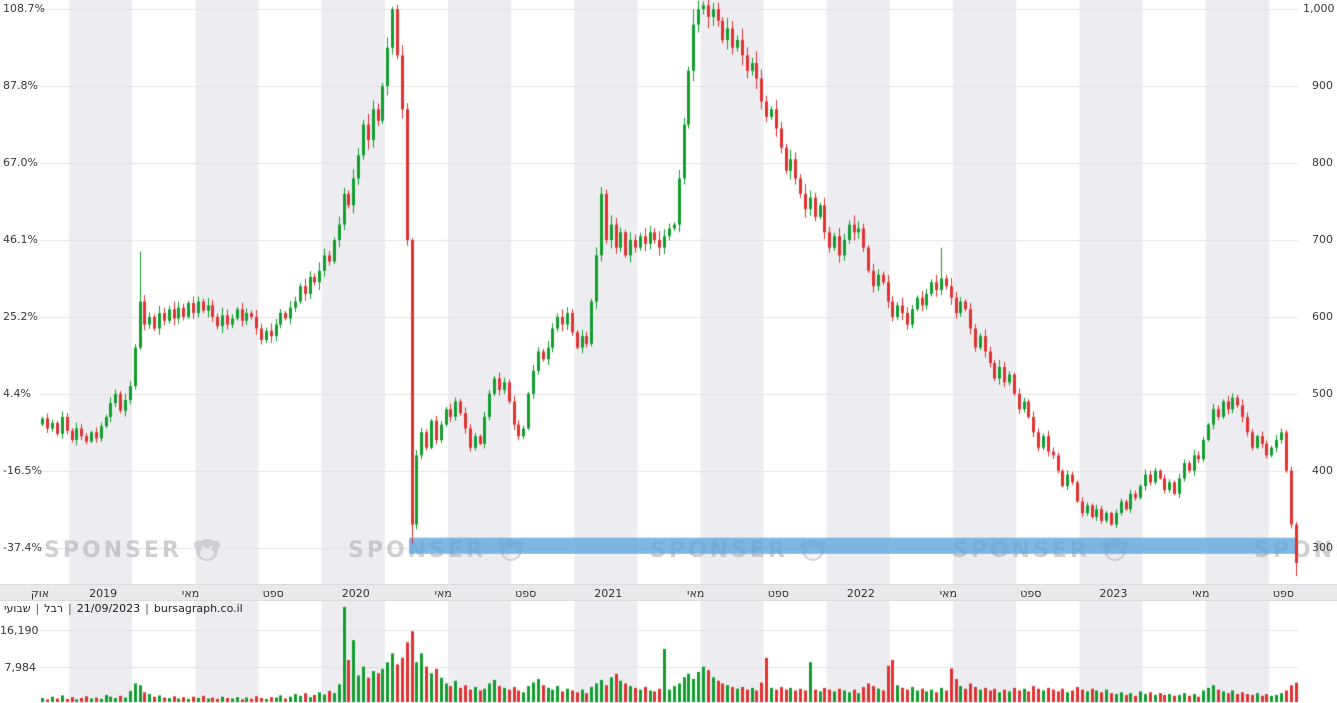 This screenshot has height=703, width=1337. I want to click on y-axis-price-label: 700, so click(1322, 239).